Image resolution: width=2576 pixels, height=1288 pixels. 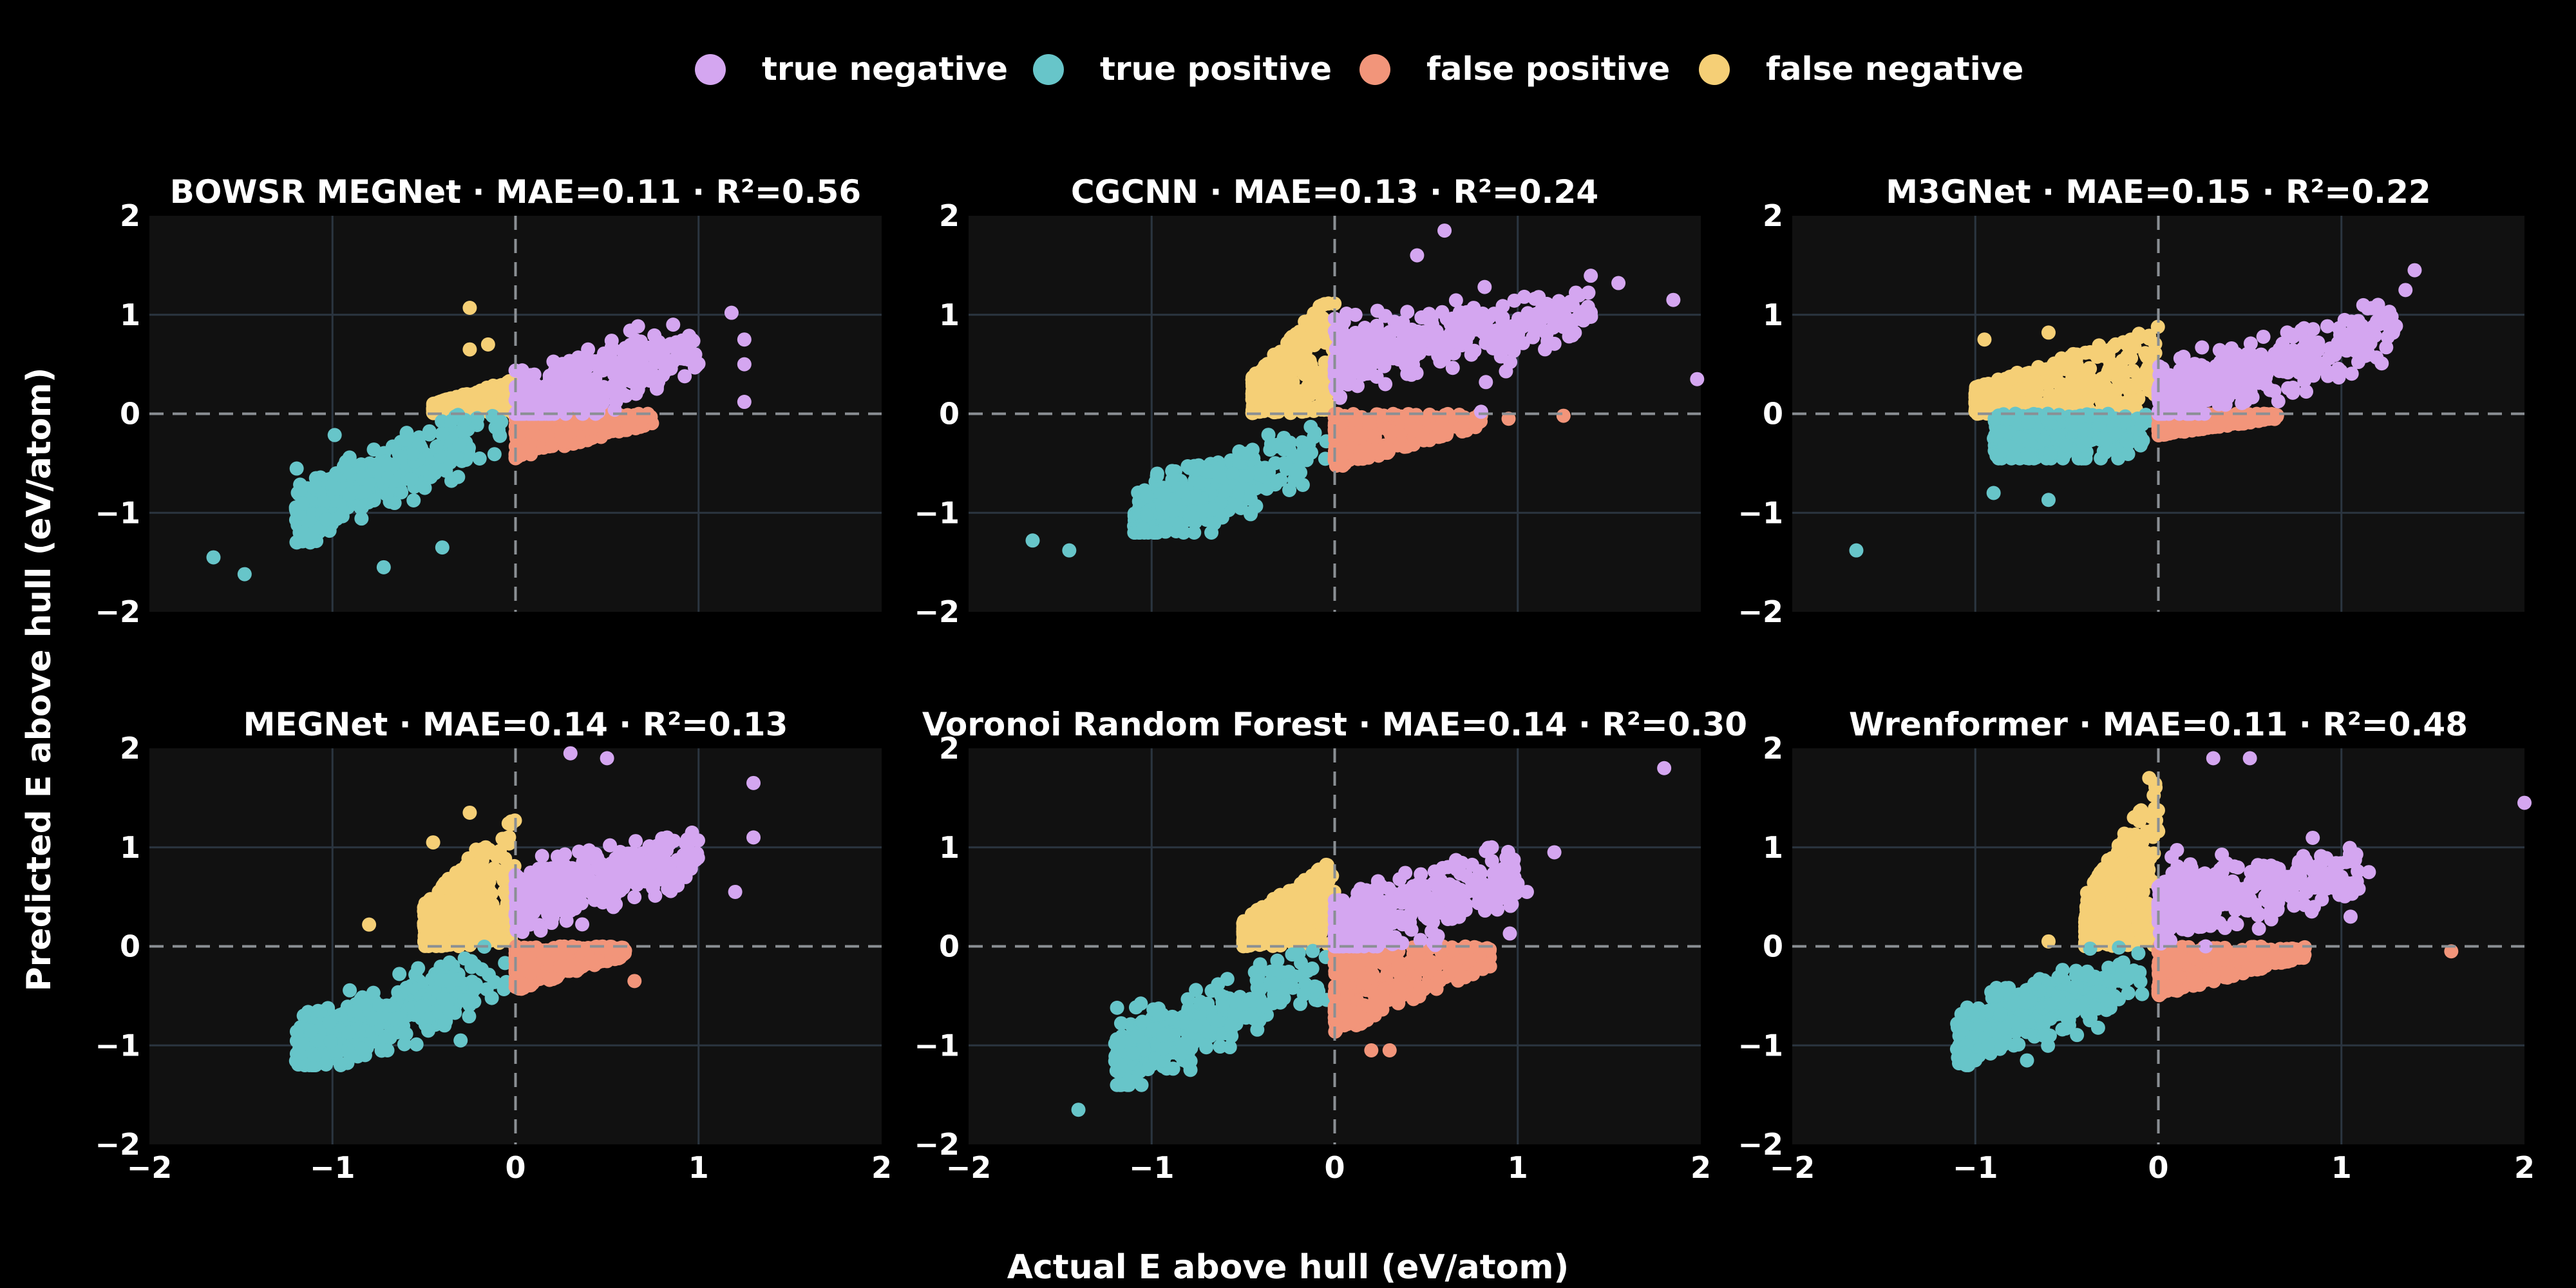 I want to click on y-tick-label: 0, so click(x=130, y=414).